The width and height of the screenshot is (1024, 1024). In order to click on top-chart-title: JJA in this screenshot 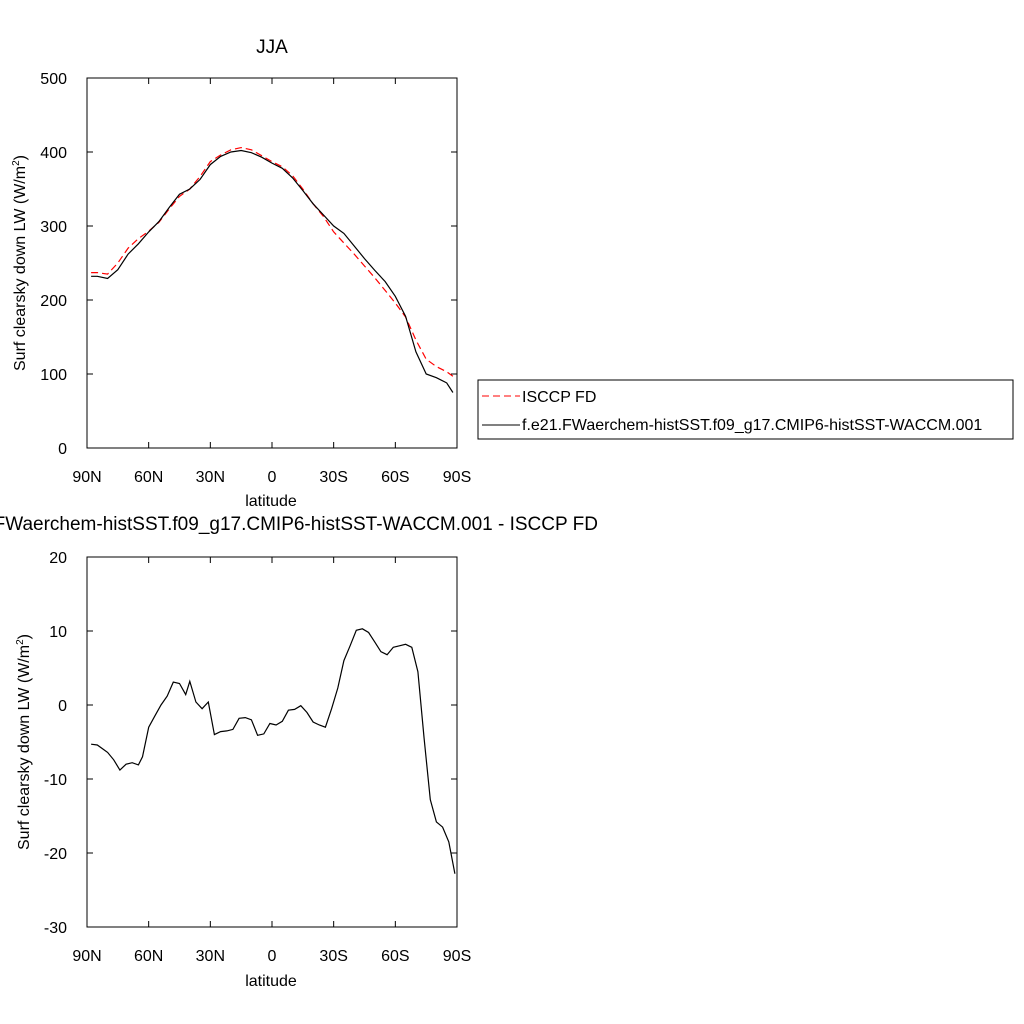, I will do `click(272, 47)`.